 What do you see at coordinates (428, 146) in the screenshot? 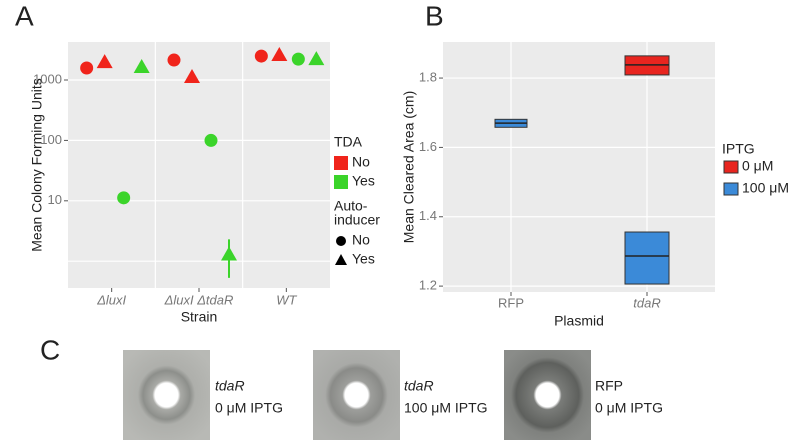
I see `y-tick-label: 1.6` at bounding box center [428, 146].